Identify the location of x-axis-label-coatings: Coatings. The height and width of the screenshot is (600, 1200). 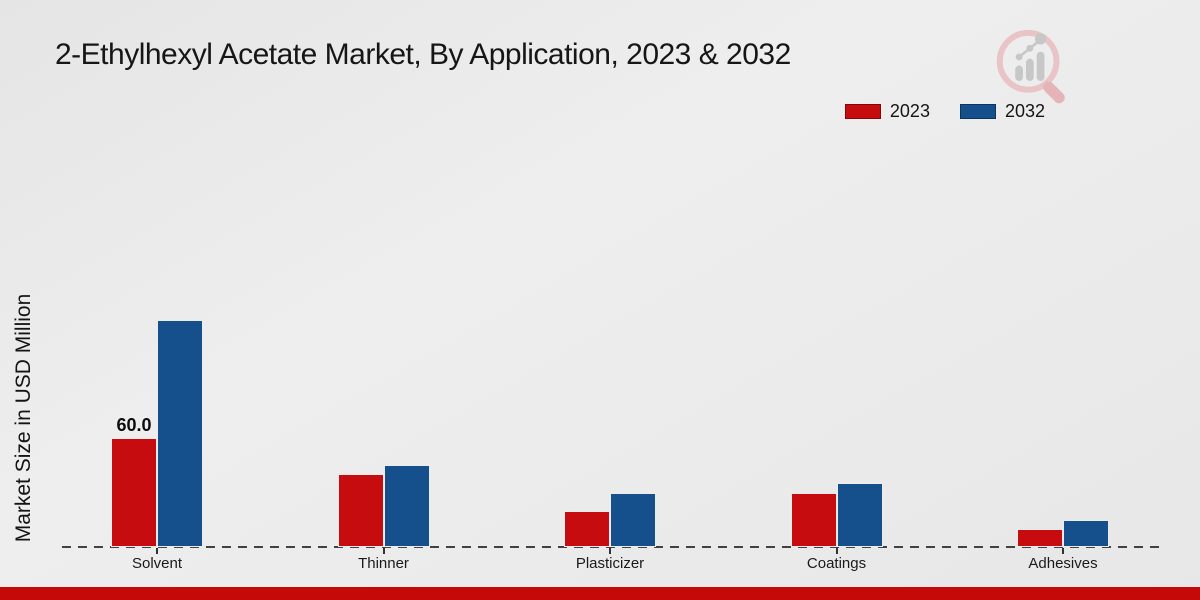
(836, 563).